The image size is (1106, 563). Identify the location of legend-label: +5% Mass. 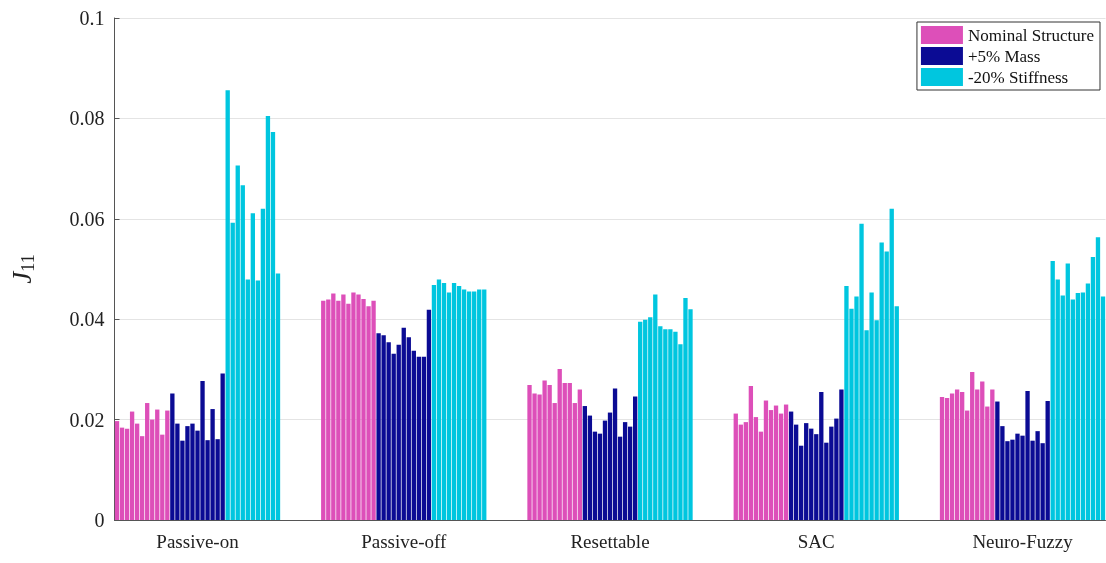
(1004, 56).